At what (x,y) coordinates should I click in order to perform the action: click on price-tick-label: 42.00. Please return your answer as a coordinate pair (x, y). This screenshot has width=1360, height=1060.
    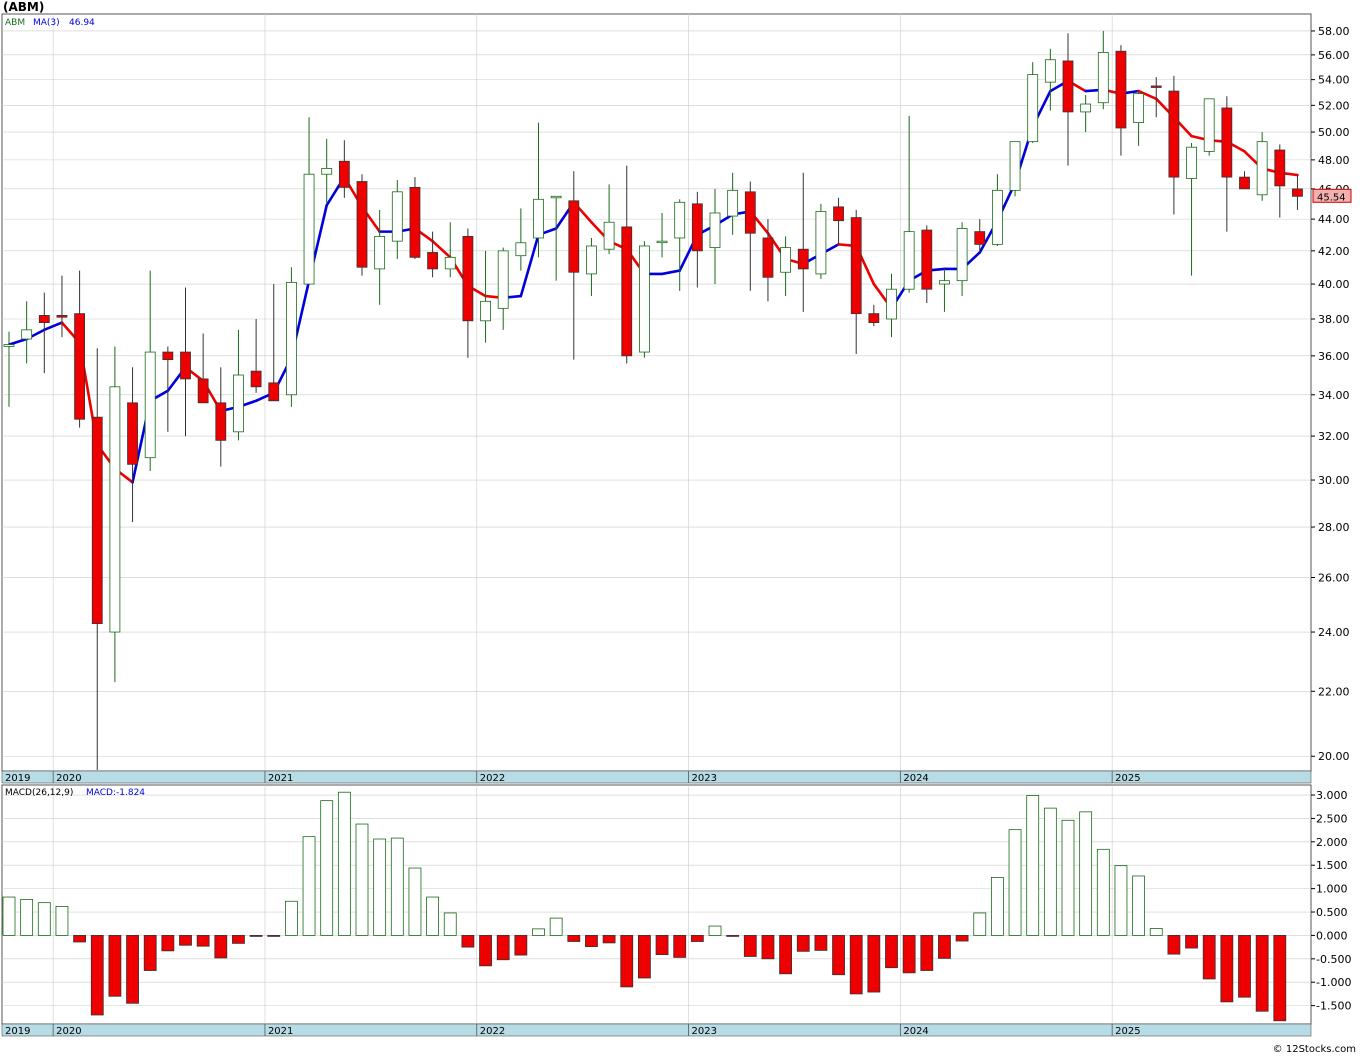
    Looking at the image, I should click on (1334, 251).